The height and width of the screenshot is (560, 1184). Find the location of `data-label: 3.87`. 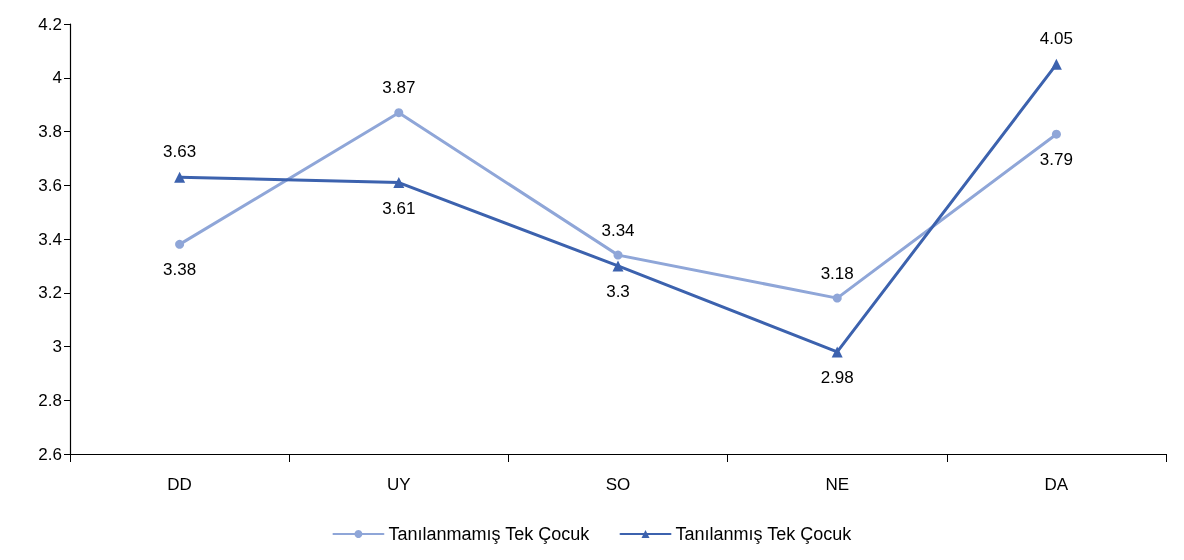

data-label: 3.87 is located at coordinates (399, 88).